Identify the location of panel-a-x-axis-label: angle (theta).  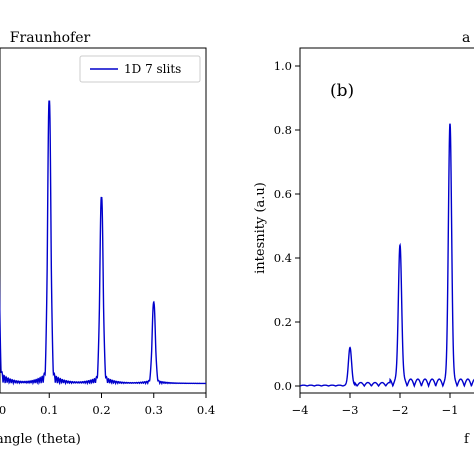
(40, 439).